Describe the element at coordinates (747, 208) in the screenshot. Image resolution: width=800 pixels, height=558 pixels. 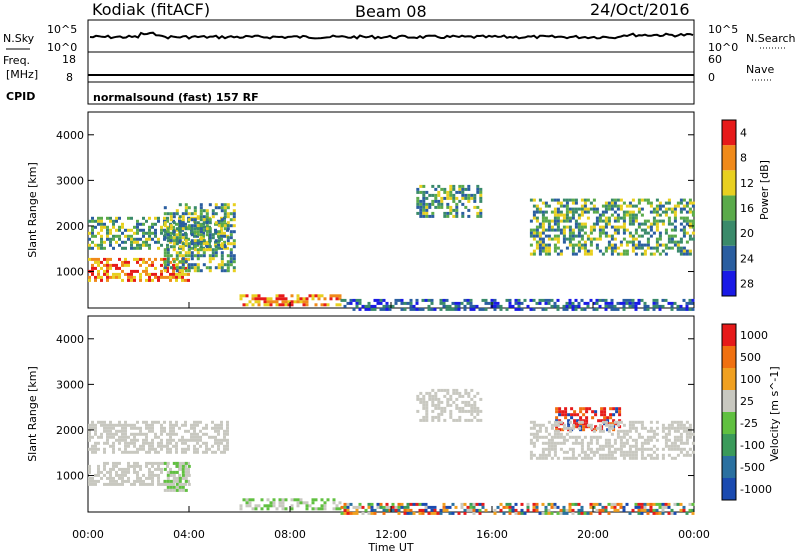
I see `colorbar-tick-label: 16` at that location.